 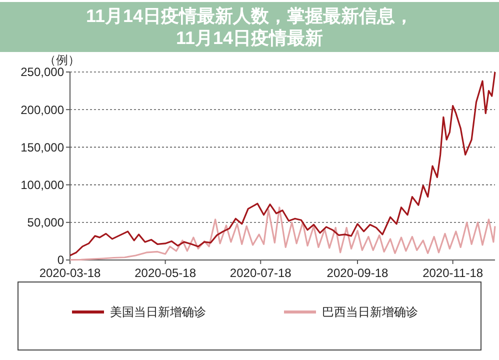 I want to click on x-tick-label: 2020-09-18, so click(x=357, y=273).